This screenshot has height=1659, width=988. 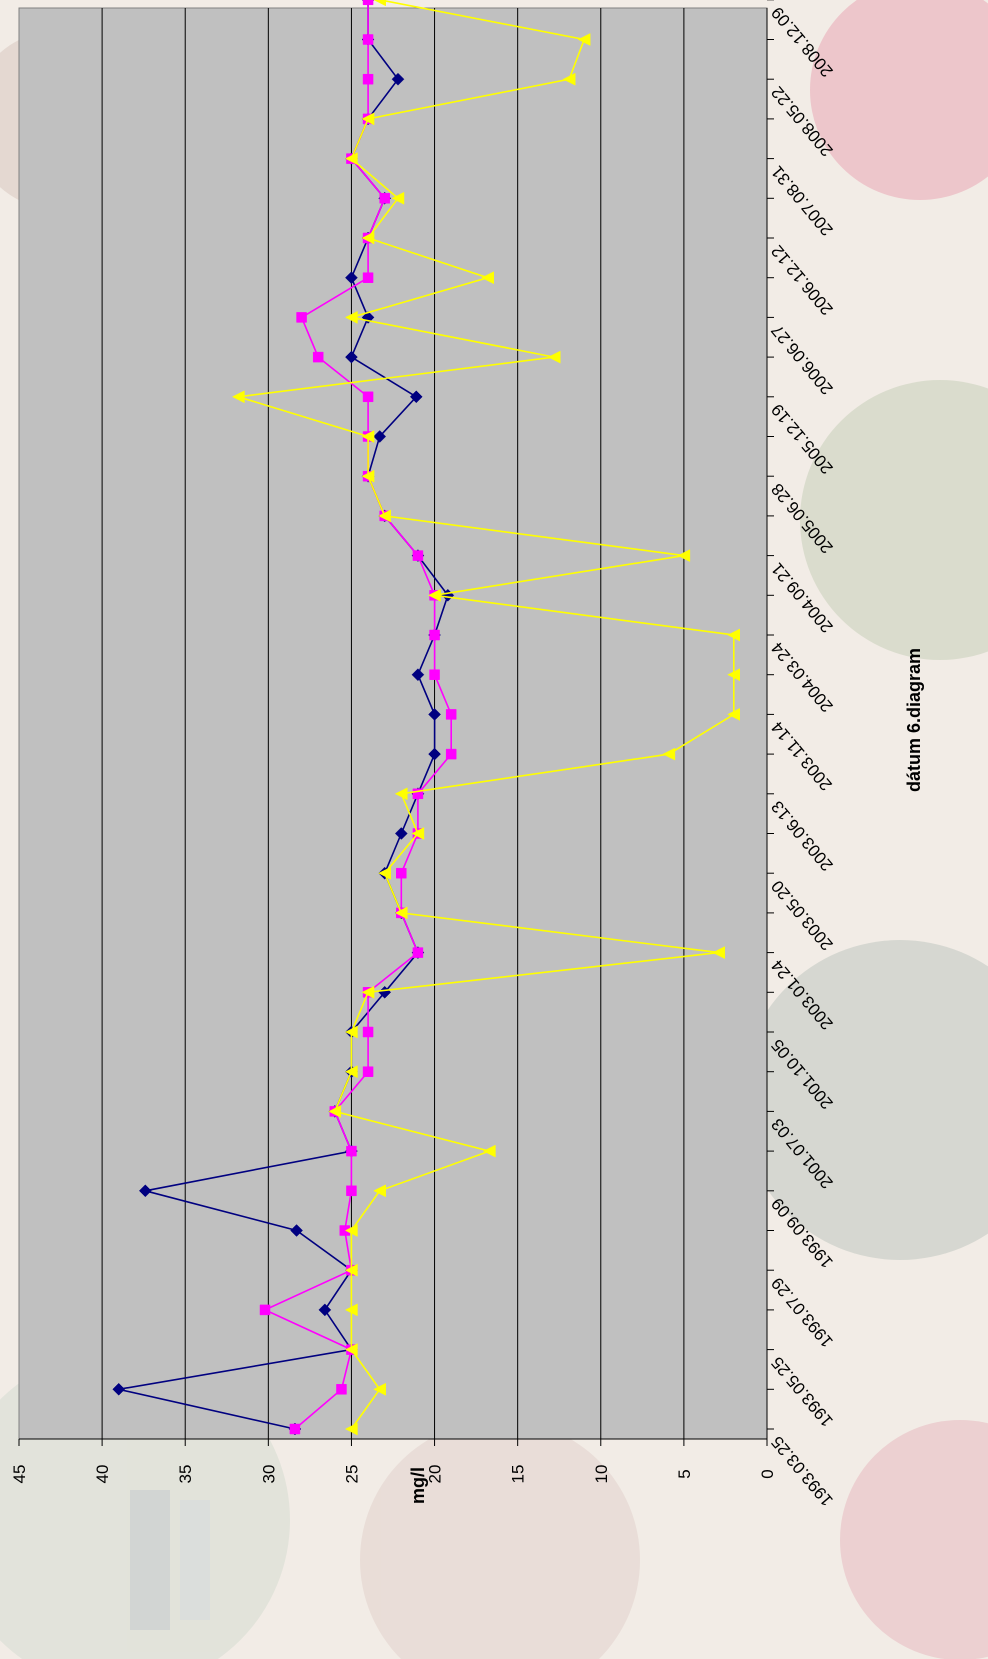 I want to click on x-axis-title: dátum 6.diagram, so click(x=914, y=720).